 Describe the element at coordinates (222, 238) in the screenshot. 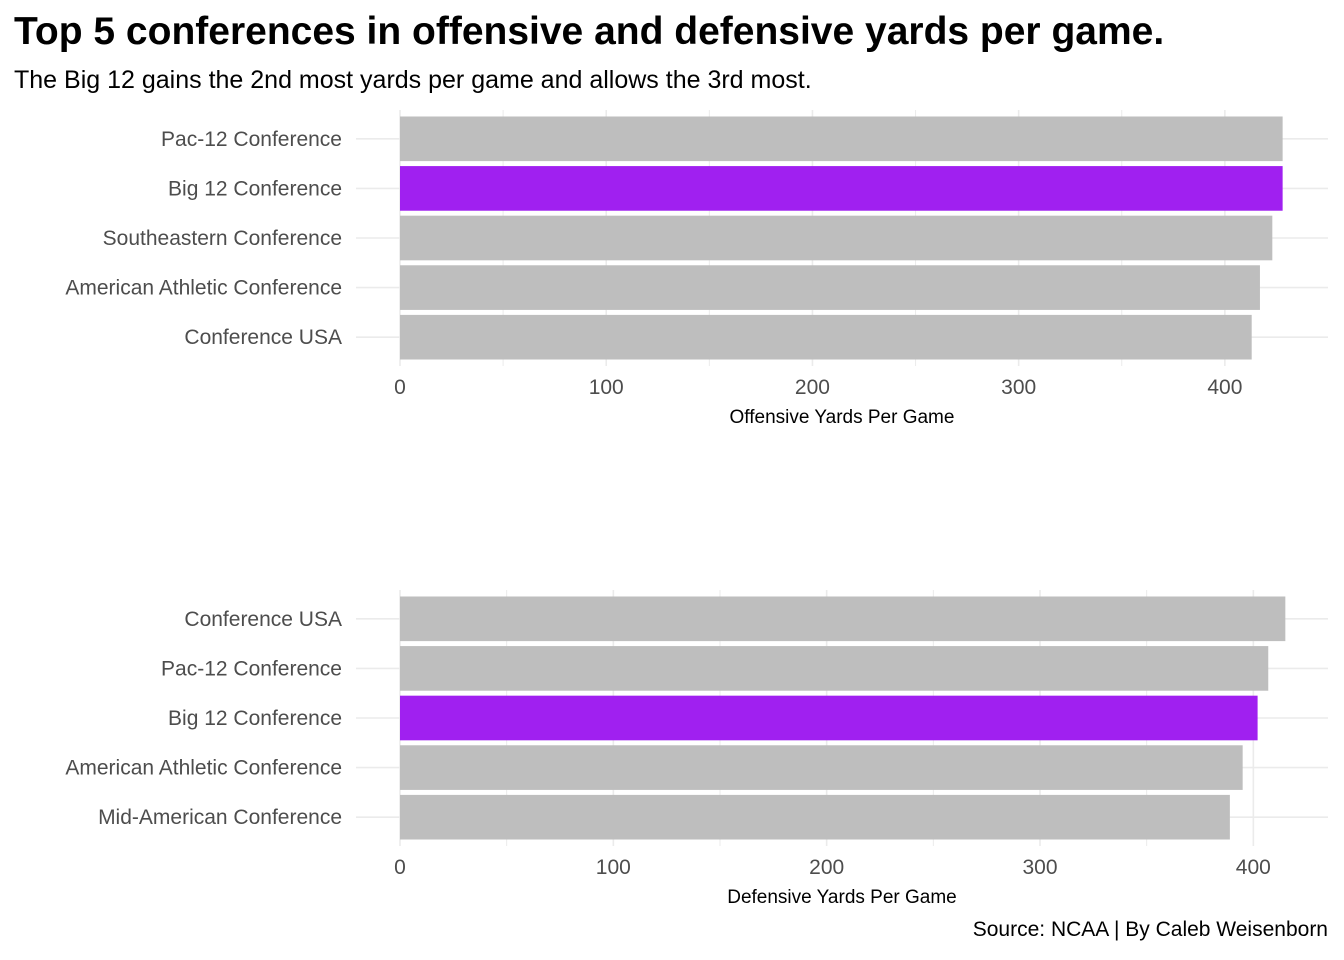

I see `offense-category-label: Southeastern Conference` at that location.